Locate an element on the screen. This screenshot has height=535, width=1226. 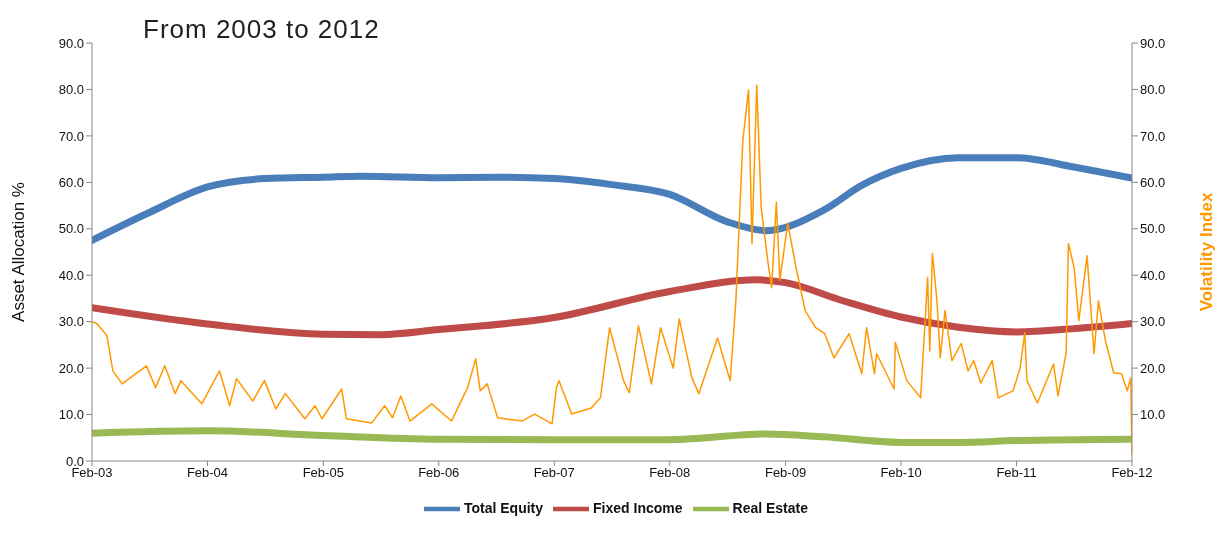
x-tick-label: Feb-04 is located at coordinates (207, 473).